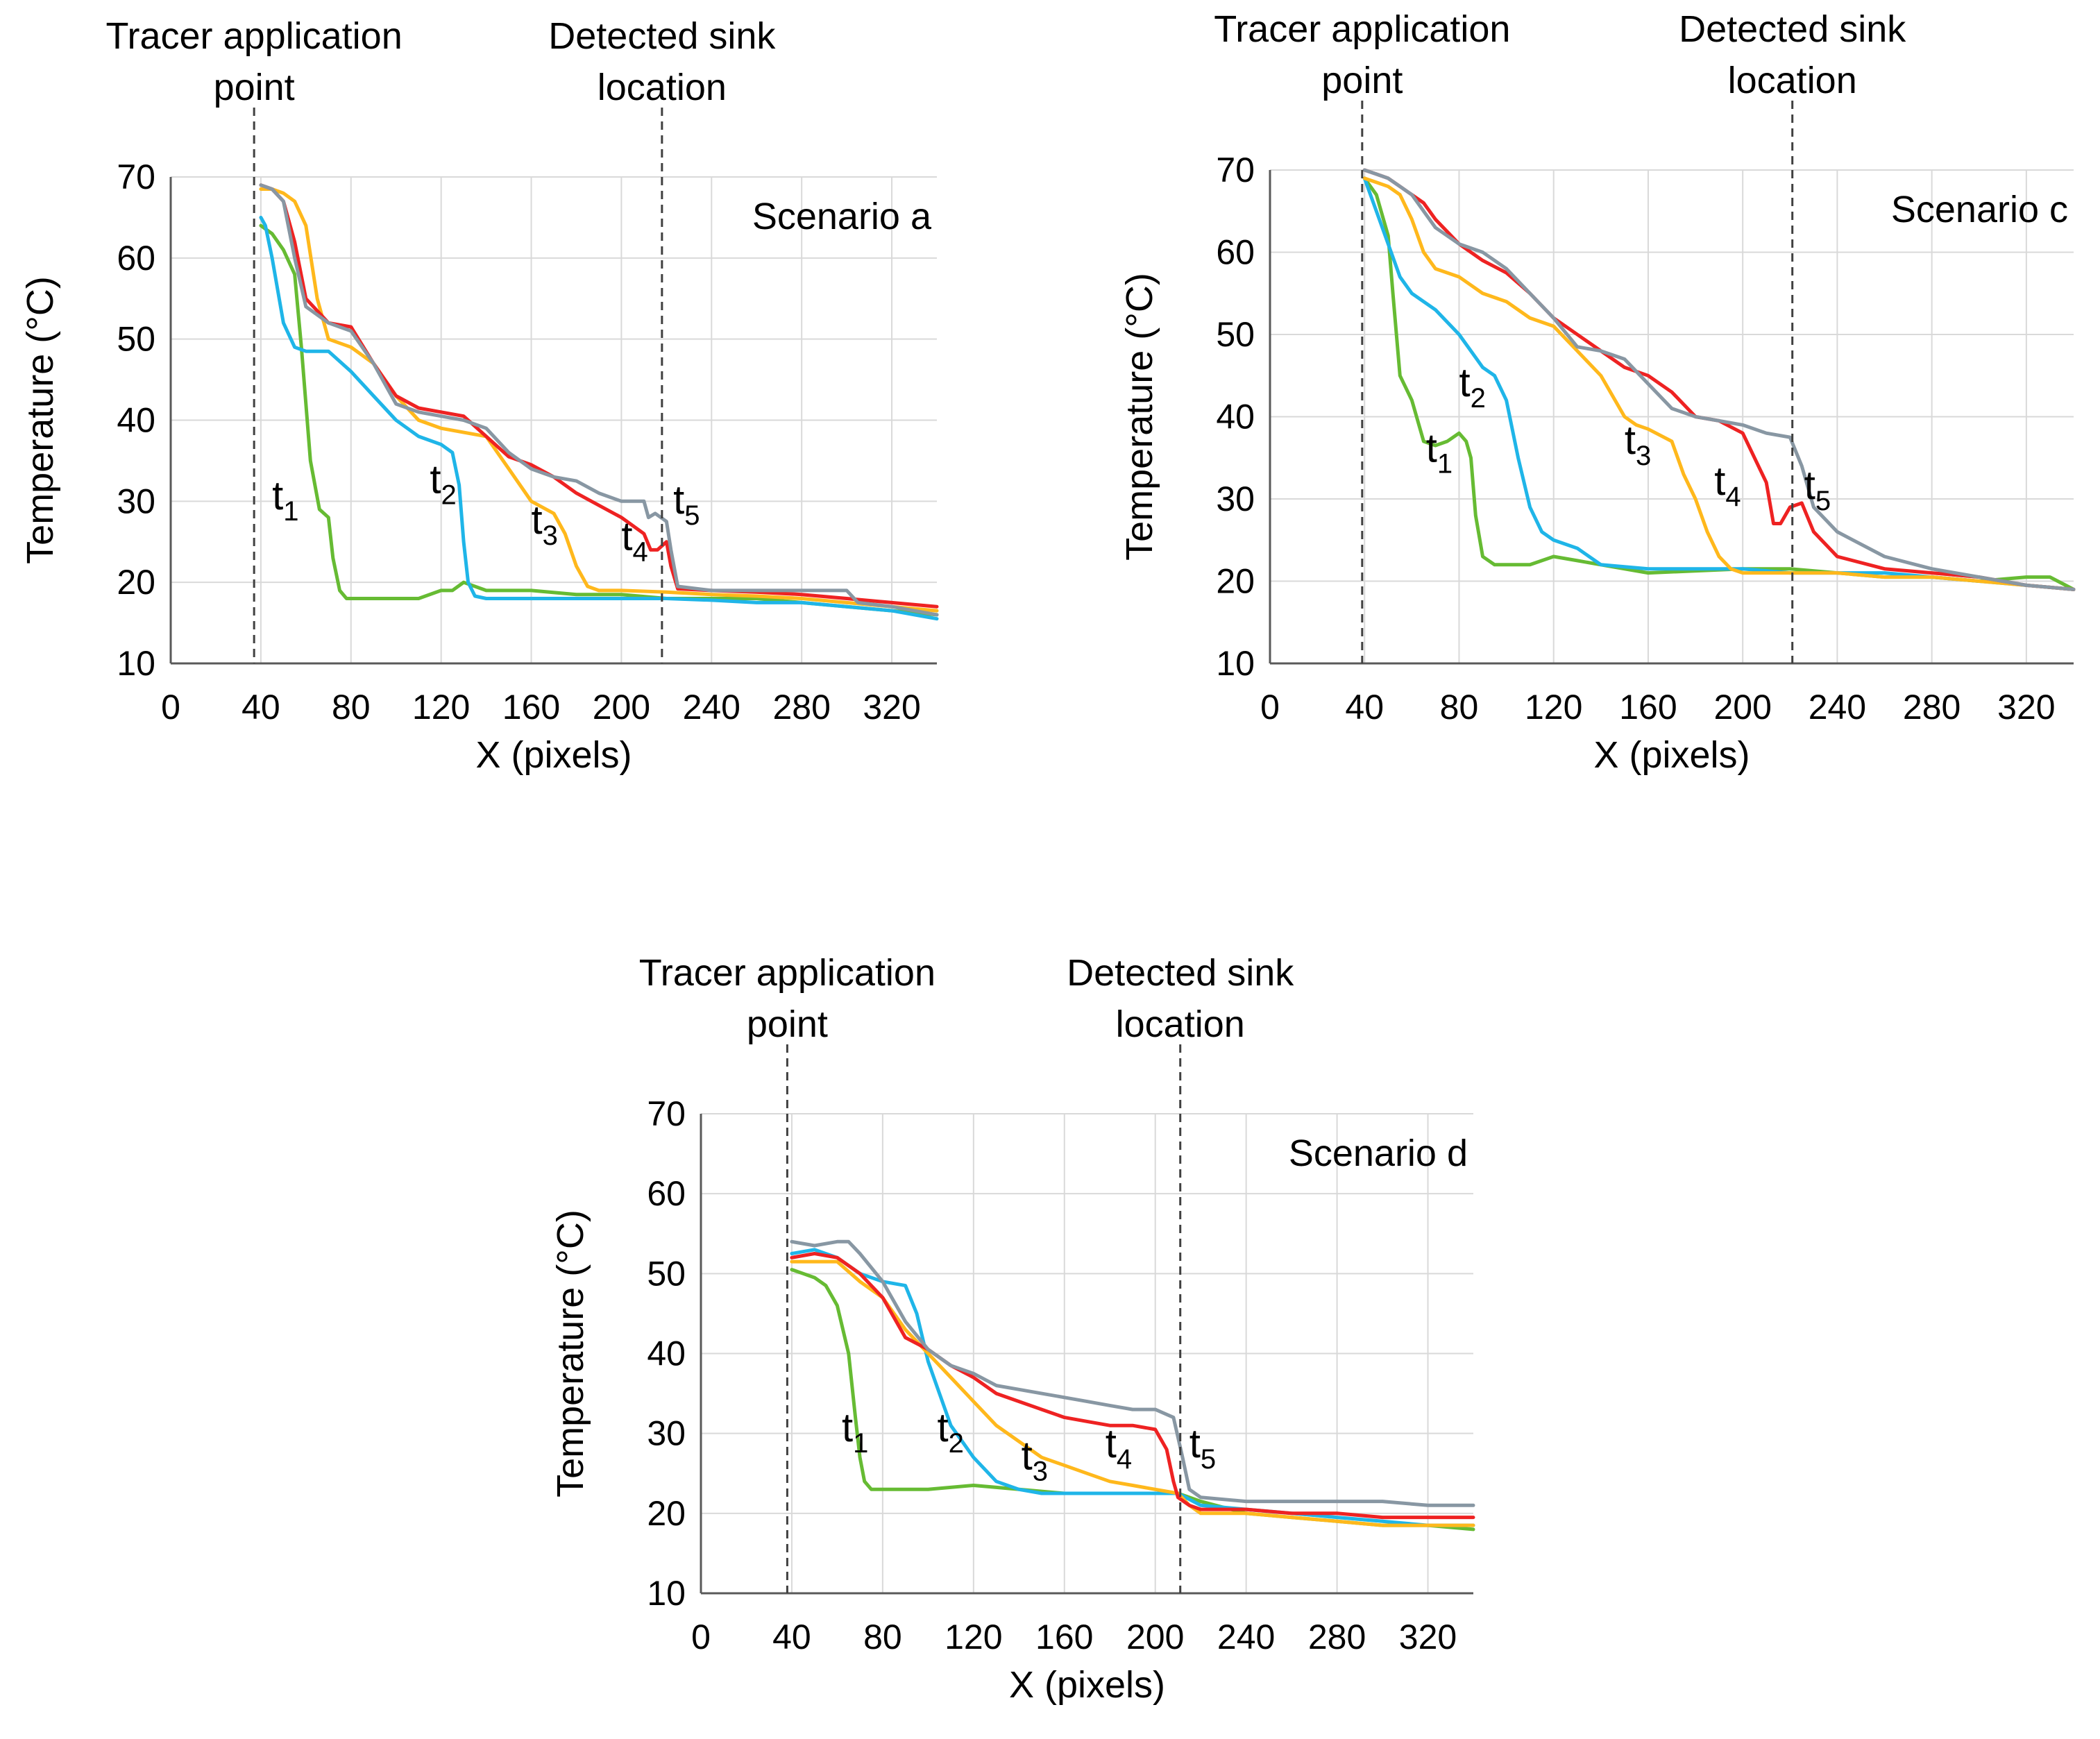  I want to click on scenario-label: Scenario d, so click(1378, 1153).